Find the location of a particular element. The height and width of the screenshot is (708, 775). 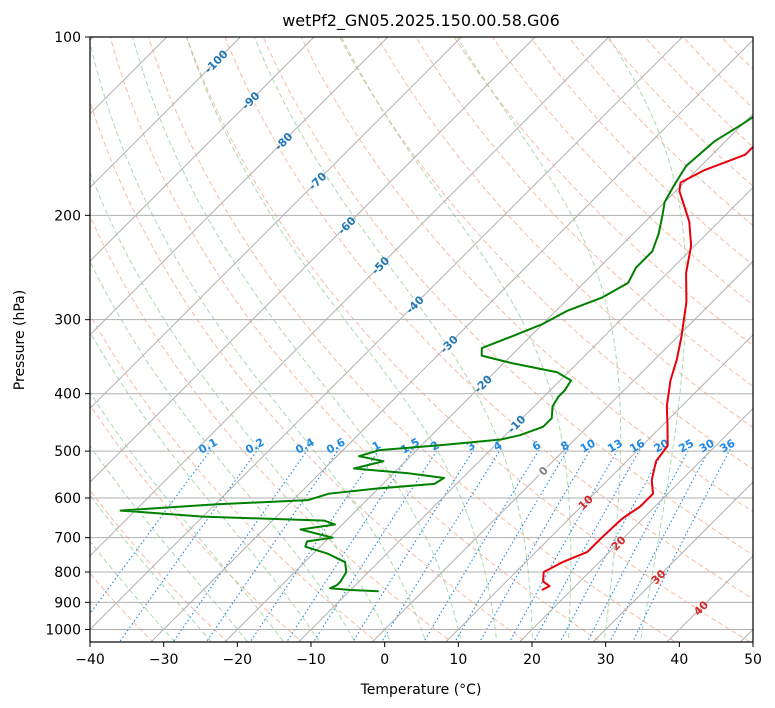

y-tick-label: 200 is located at coordinates (67, 216).